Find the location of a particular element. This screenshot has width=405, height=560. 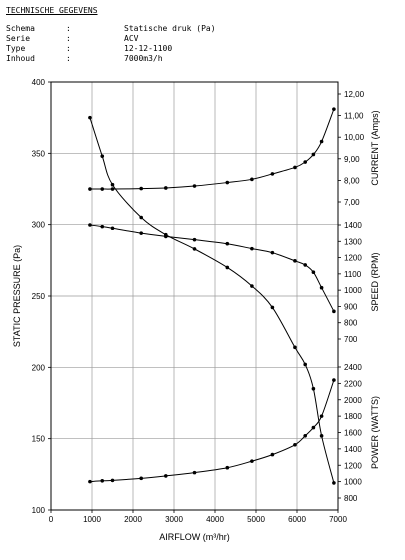

right-tick-label: 800 is located at coordinates (351, 323).